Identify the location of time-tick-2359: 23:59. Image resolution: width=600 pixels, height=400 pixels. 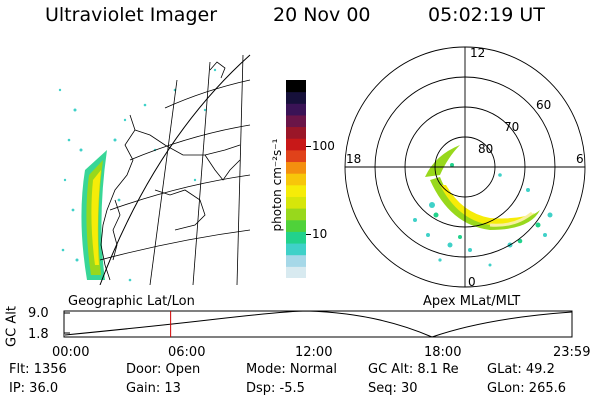
(572, 352).